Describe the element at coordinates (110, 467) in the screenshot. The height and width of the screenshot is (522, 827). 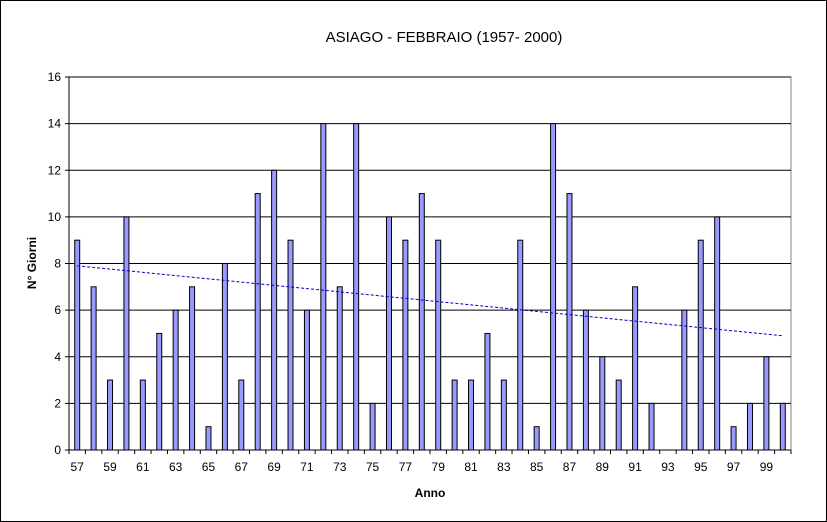
I see `x-tick-label: 59` at that location.